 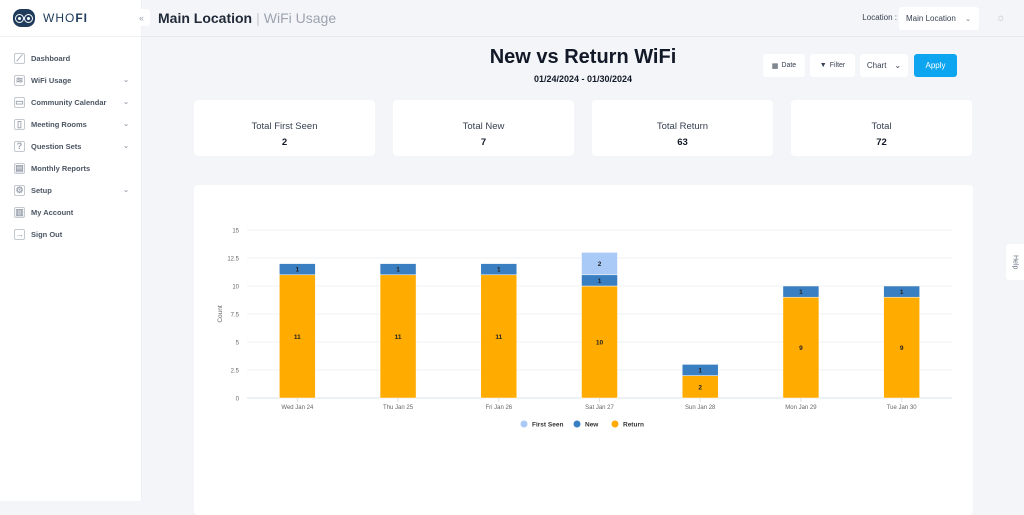 What do you see at coordinates (235, 372) in the screenshot?
I see `y-tick-label: 2.5` at bounding box center [235, 372].